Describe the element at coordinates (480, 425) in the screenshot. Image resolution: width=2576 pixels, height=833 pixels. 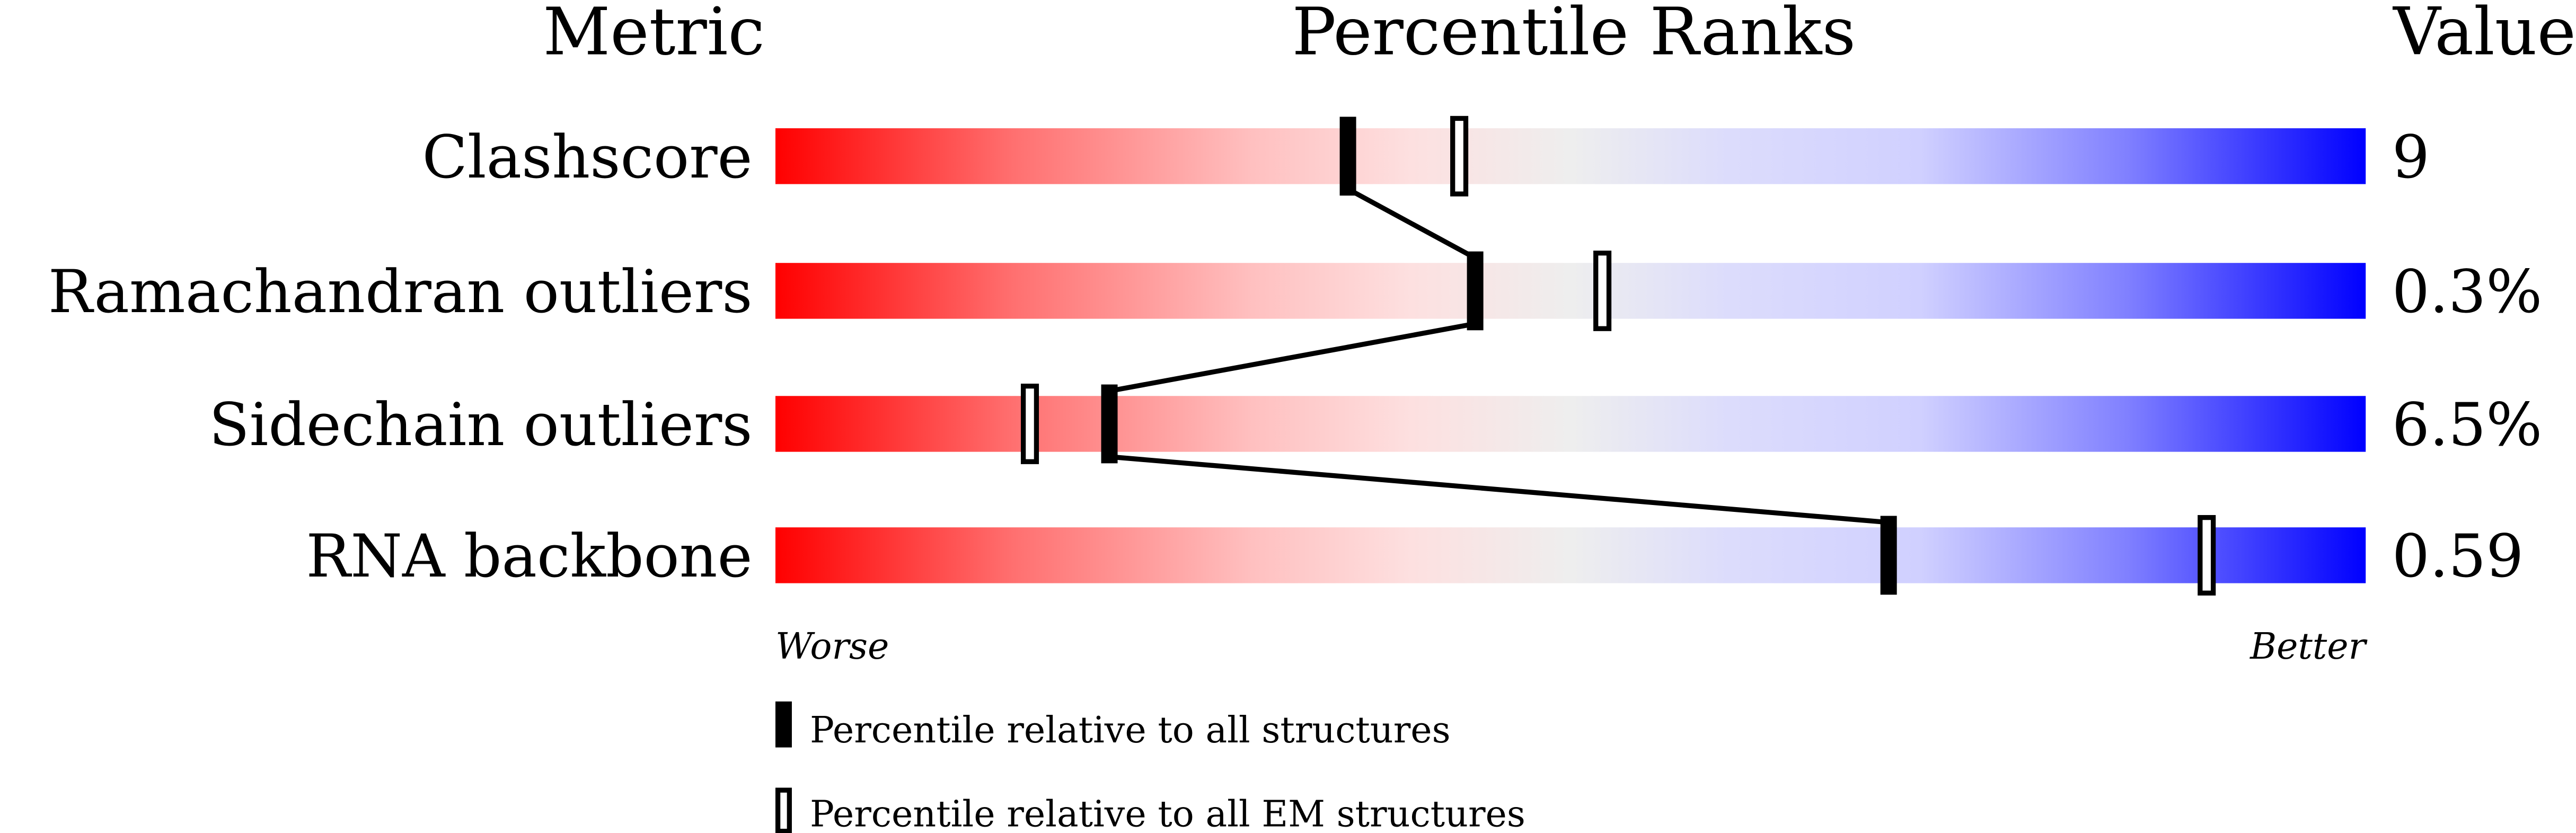
I see `metric-label: Sidechain outliers` at that location.